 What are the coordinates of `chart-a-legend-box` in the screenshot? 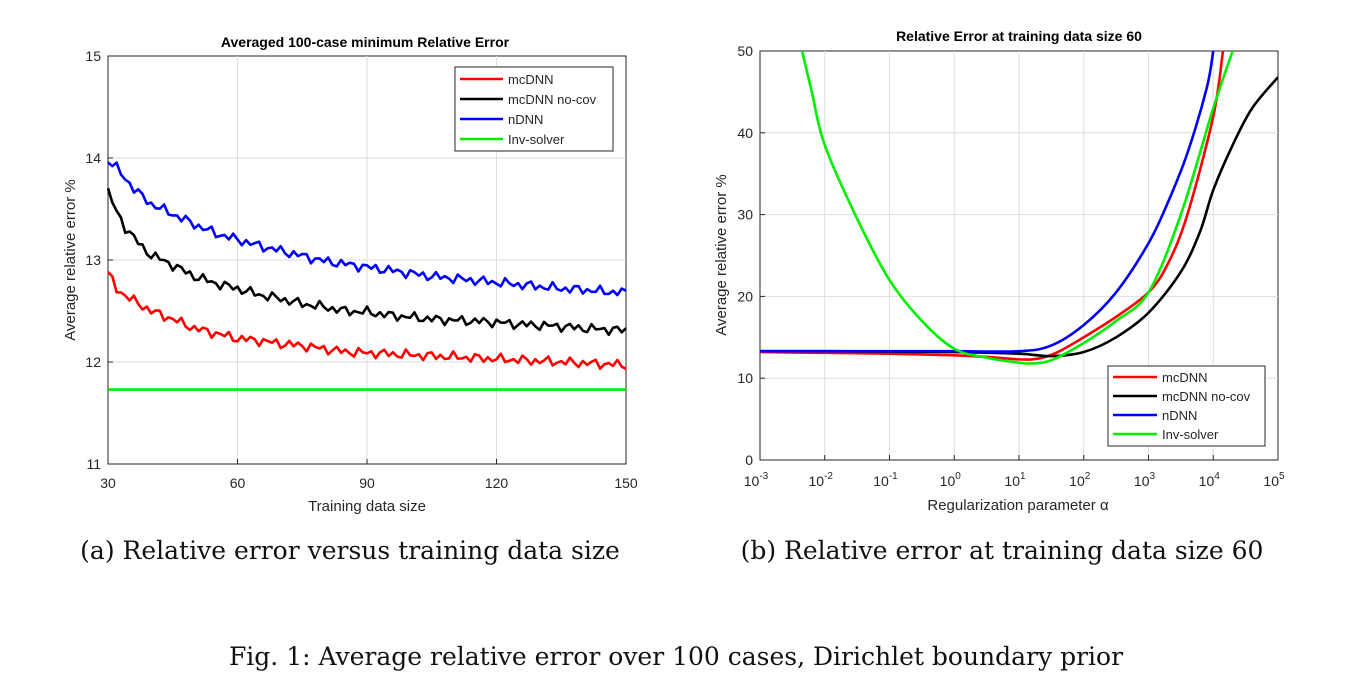 It's located at (534, 109).